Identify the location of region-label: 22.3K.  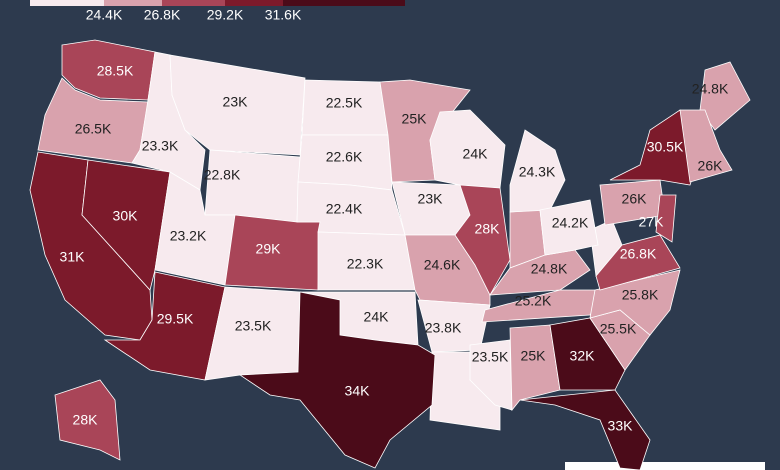
(365, 264).